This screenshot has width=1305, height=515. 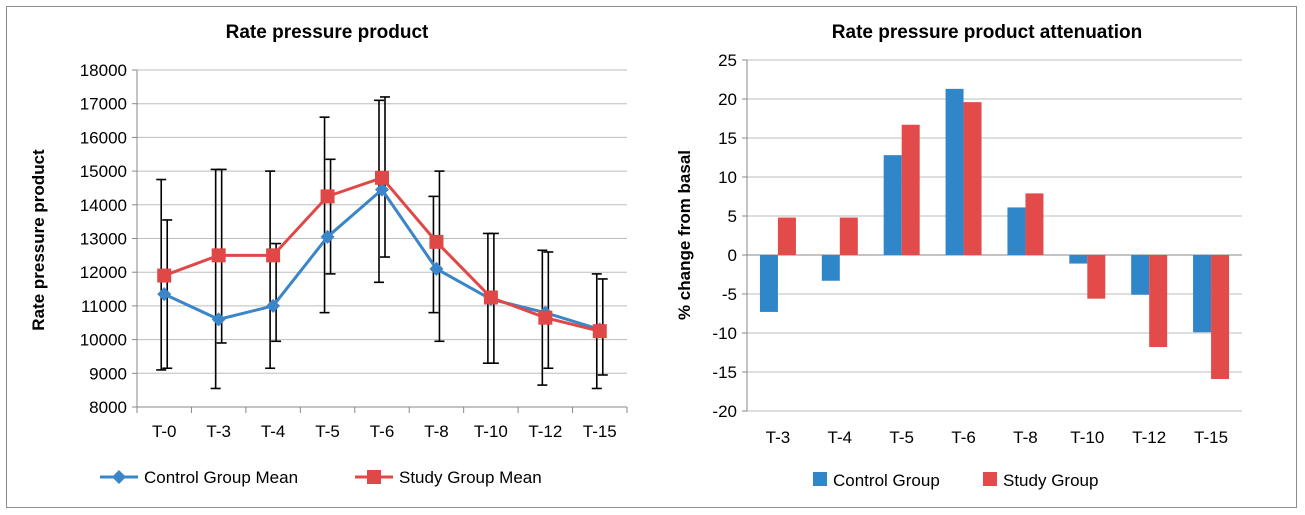 I want to click on x-tick-label: T-4, so click(x=273, y=431).